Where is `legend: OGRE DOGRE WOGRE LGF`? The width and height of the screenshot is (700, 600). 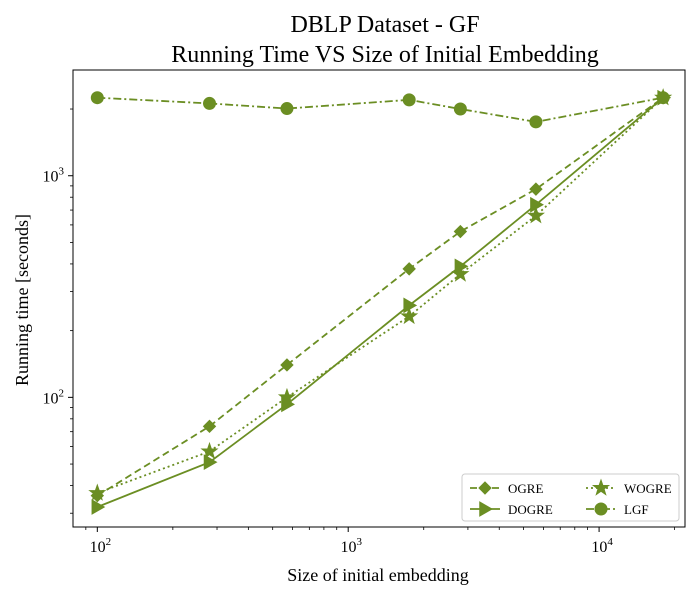
legend: OGRE DOGRE WOGRE LGF is located at coordinates (570, 497).